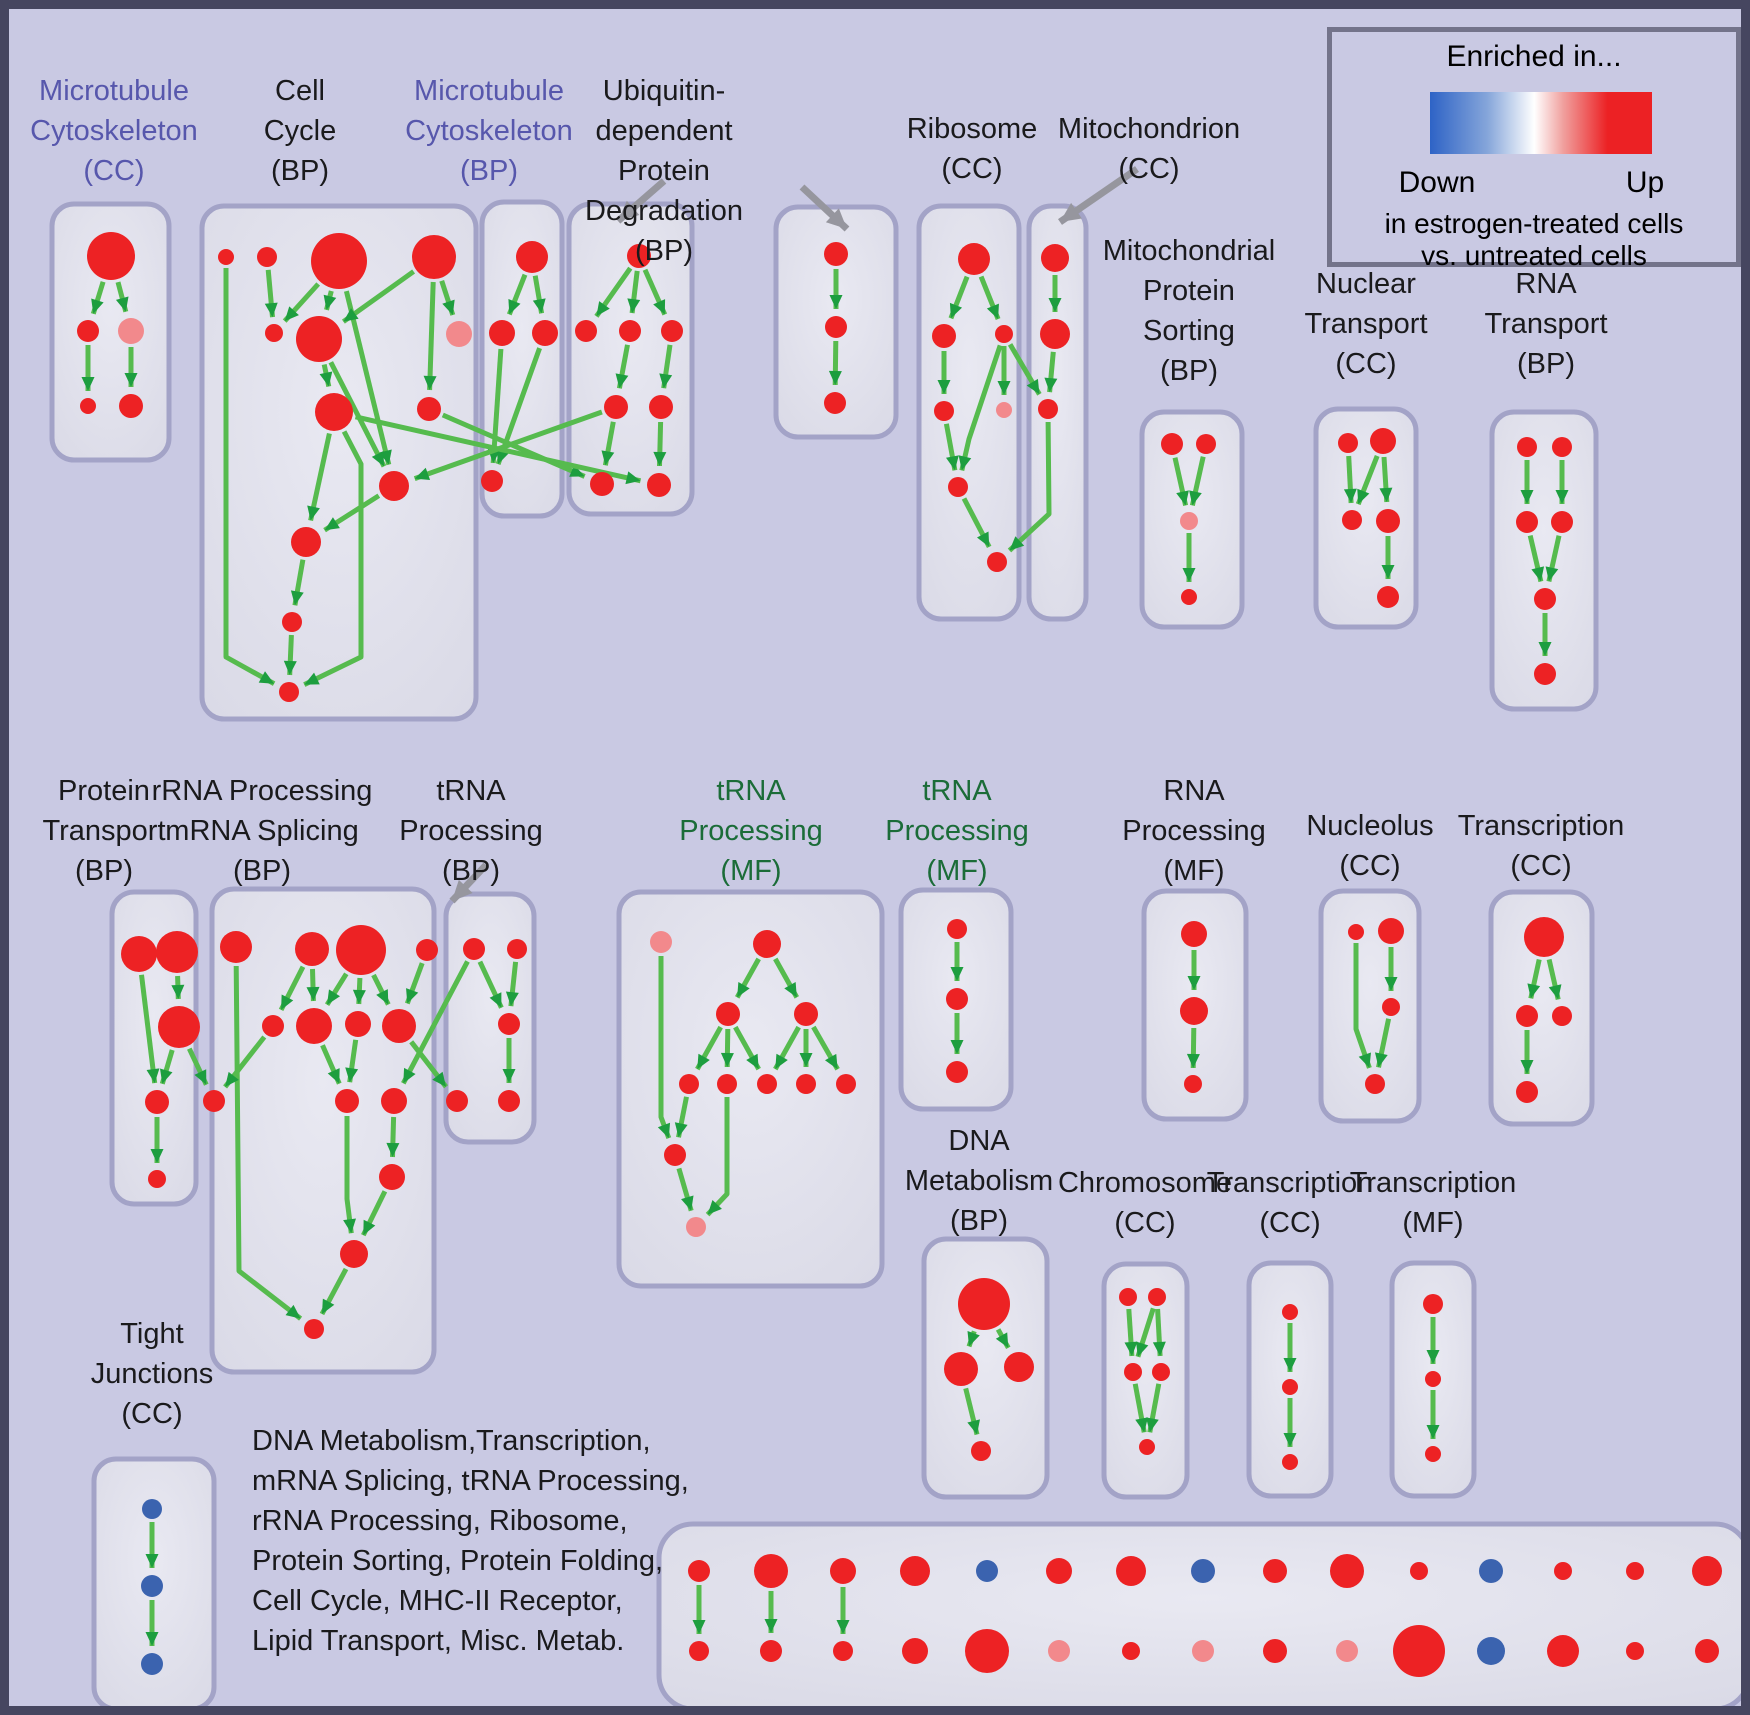  What do you see at coordinates (1051, 372) in the screenshot?
I see `edge-arrow-mitochondrion-cc` at bounding box center [1051, 372].